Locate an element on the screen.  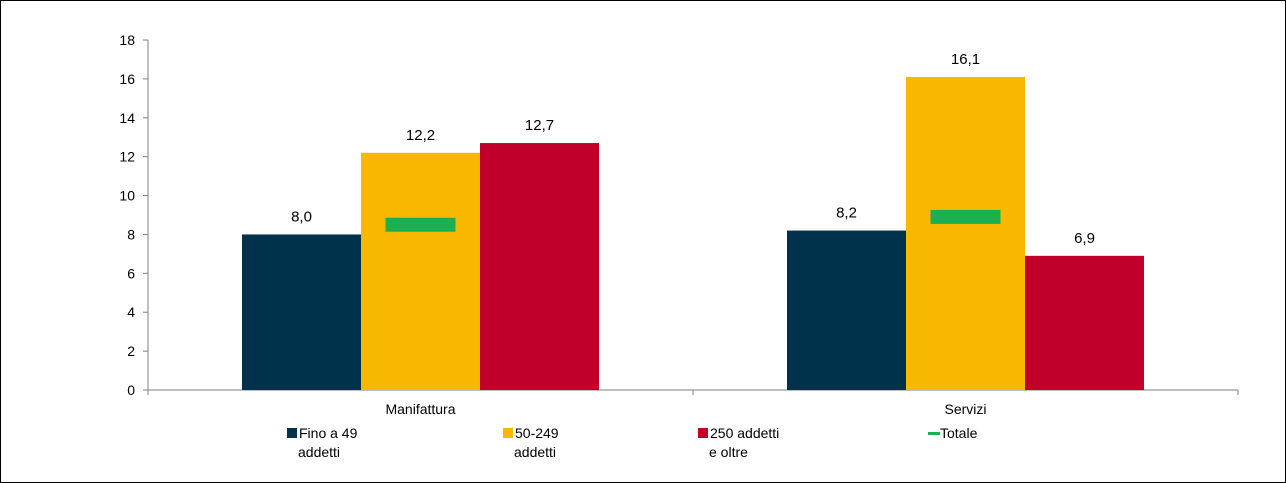
legend-label: 250 addetti is located at coordinates (744, 433).